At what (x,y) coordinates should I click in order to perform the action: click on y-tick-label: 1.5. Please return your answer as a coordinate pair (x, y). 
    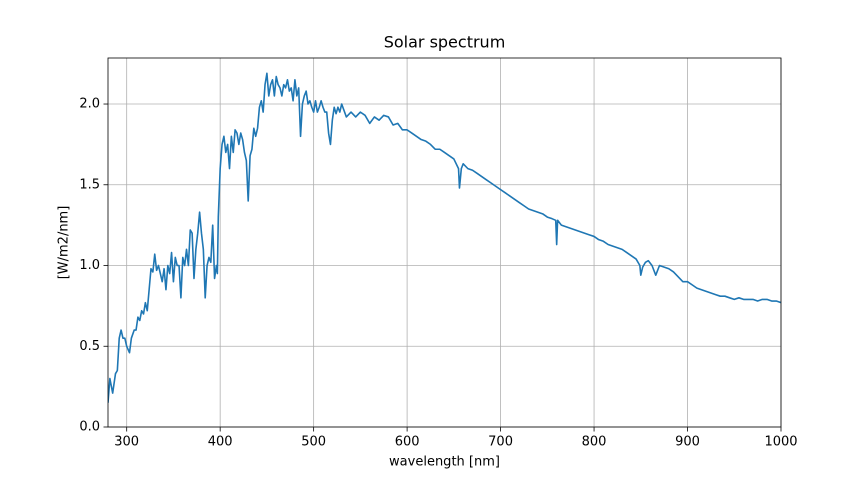
    Looking at the image, I should click on (89, 184).